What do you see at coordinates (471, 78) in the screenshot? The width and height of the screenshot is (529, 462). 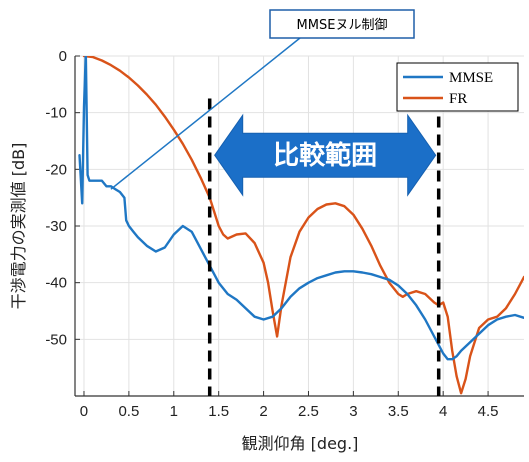 I see `legend-label-mmse: MMSE` at bounding box center [471, 78].